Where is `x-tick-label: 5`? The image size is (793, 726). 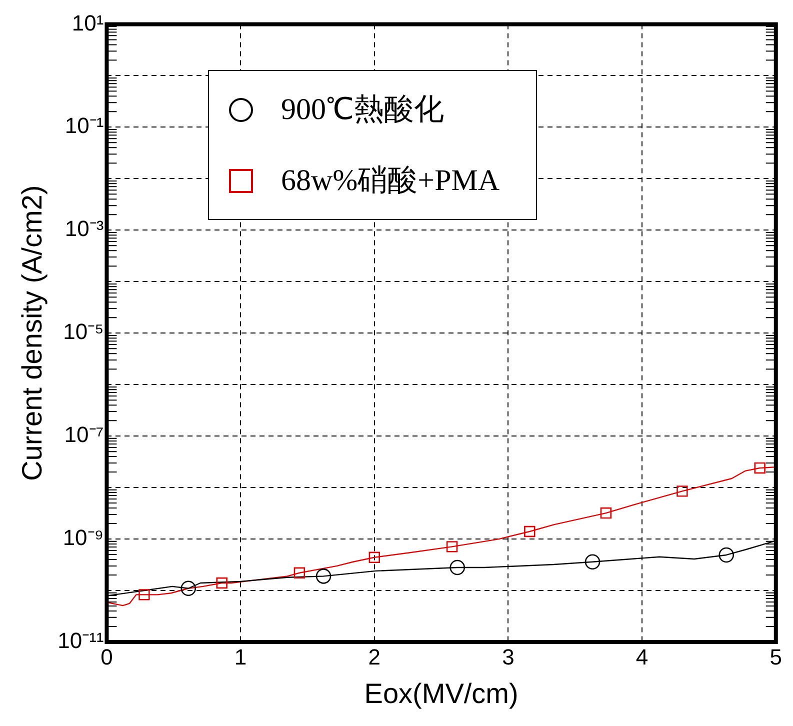 x-tick-label: 5 is located at coordinates (776, 657).